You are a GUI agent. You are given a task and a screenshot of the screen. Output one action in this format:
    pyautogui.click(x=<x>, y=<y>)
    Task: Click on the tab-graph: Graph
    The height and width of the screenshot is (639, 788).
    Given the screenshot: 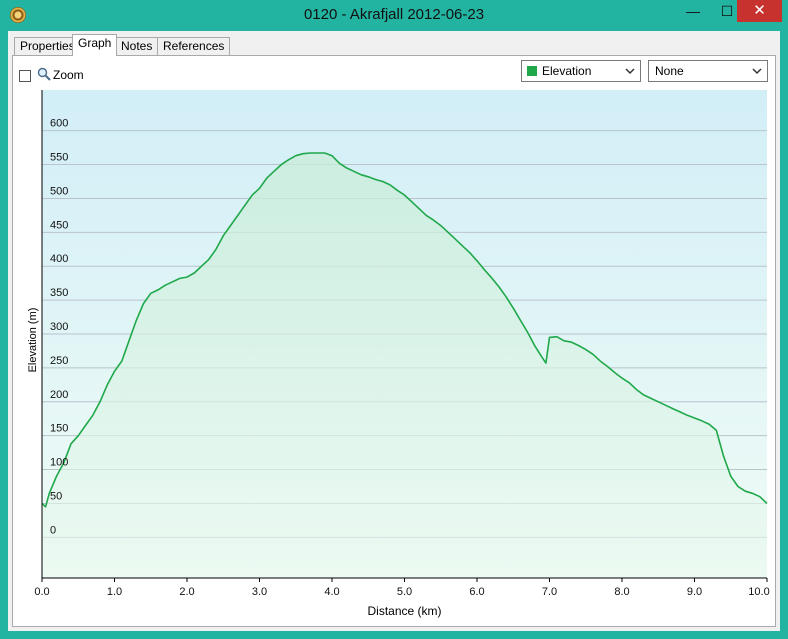 What is the action you would take?
    pyautogui.click(x=95, y=45)
    